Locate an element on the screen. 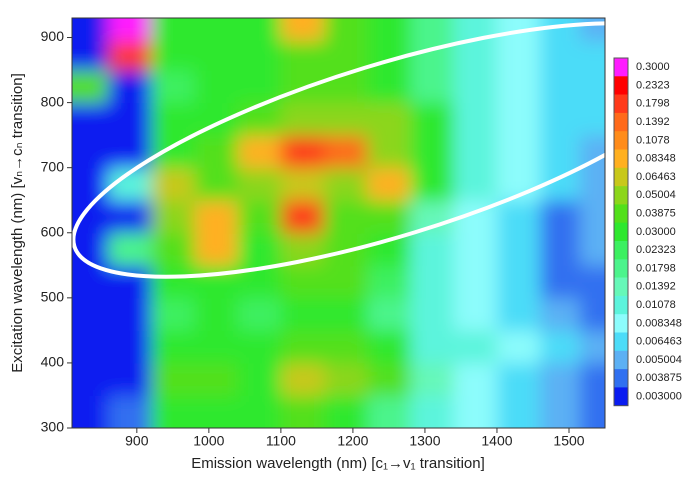  colorbar-label: 0.01392 is located at coordinates (656, 287).